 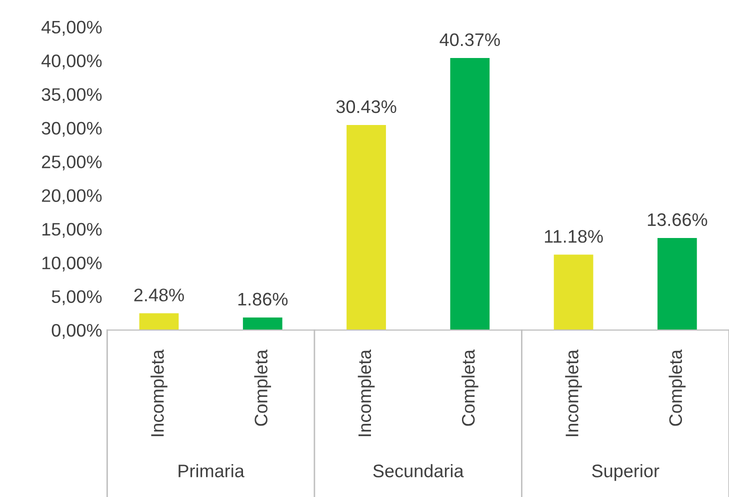 What do you see at coordinates (418, 471) in the screenshot?
I see `text: Secundaria` at bounding box center [418, 471].